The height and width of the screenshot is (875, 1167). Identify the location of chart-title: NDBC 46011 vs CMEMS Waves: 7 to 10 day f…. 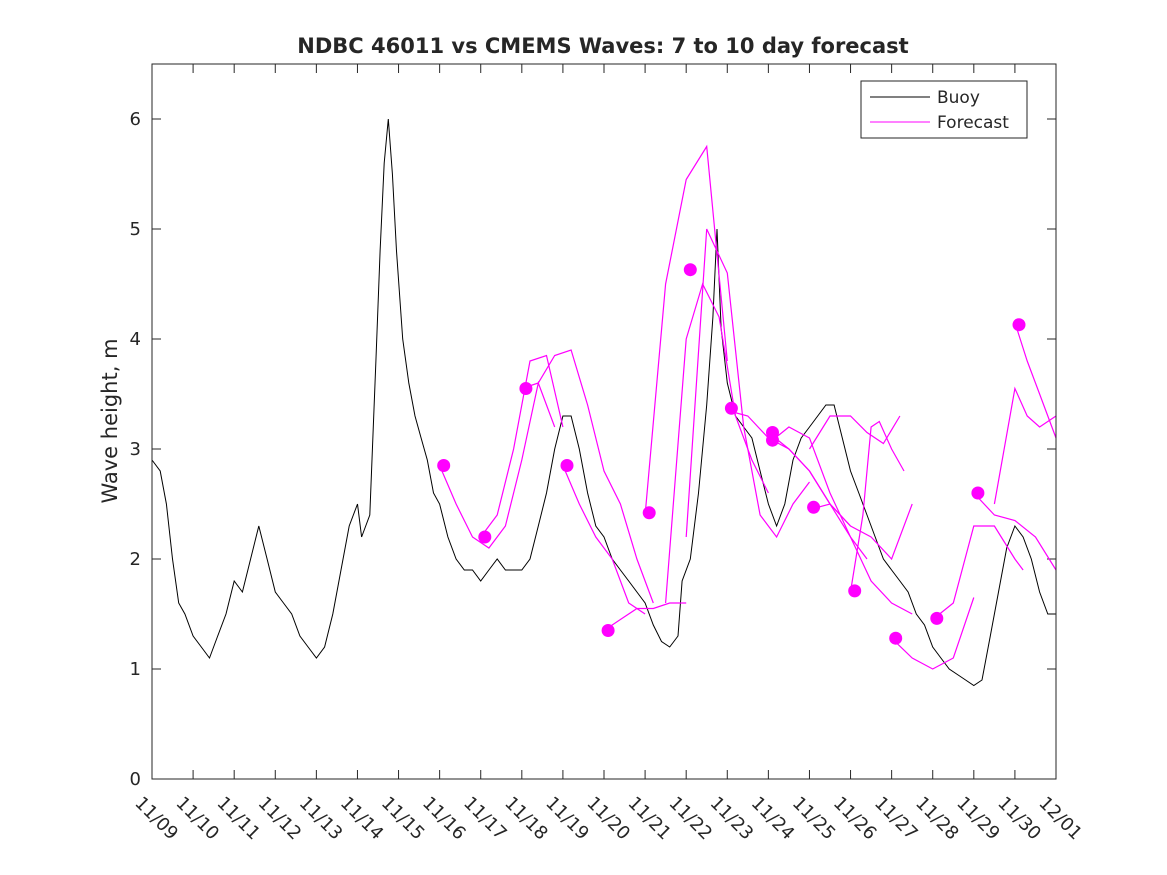
(602, 46).